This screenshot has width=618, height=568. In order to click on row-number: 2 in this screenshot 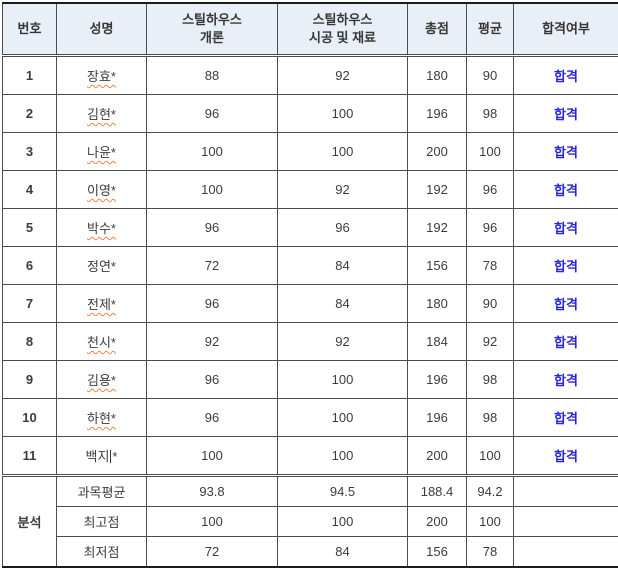, I will do `click(30, 114)`.